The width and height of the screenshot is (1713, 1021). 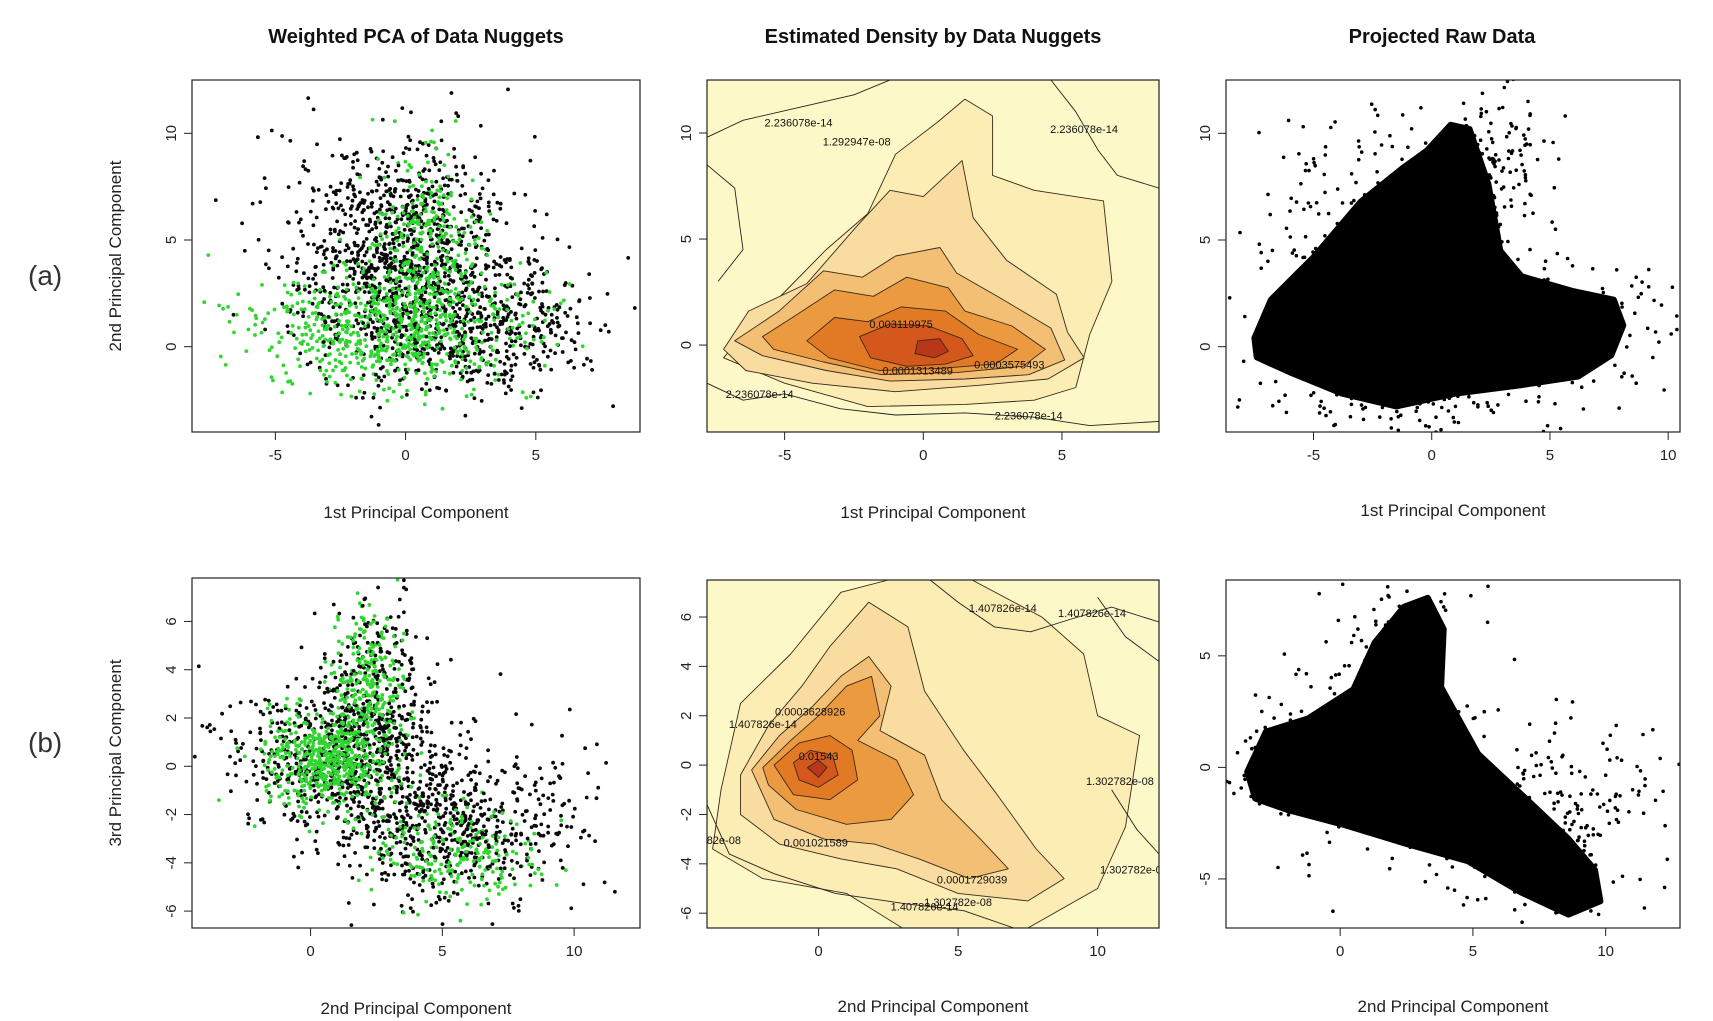 I want to click on x-tick-label: -5, so click(x=275, y=455).